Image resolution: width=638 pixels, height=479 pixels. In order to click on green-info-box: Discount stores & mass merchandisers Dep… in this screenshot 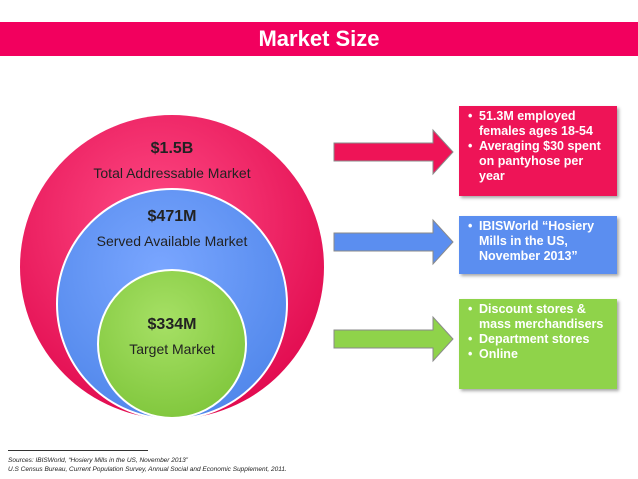, I will do `click(538, 344)`.